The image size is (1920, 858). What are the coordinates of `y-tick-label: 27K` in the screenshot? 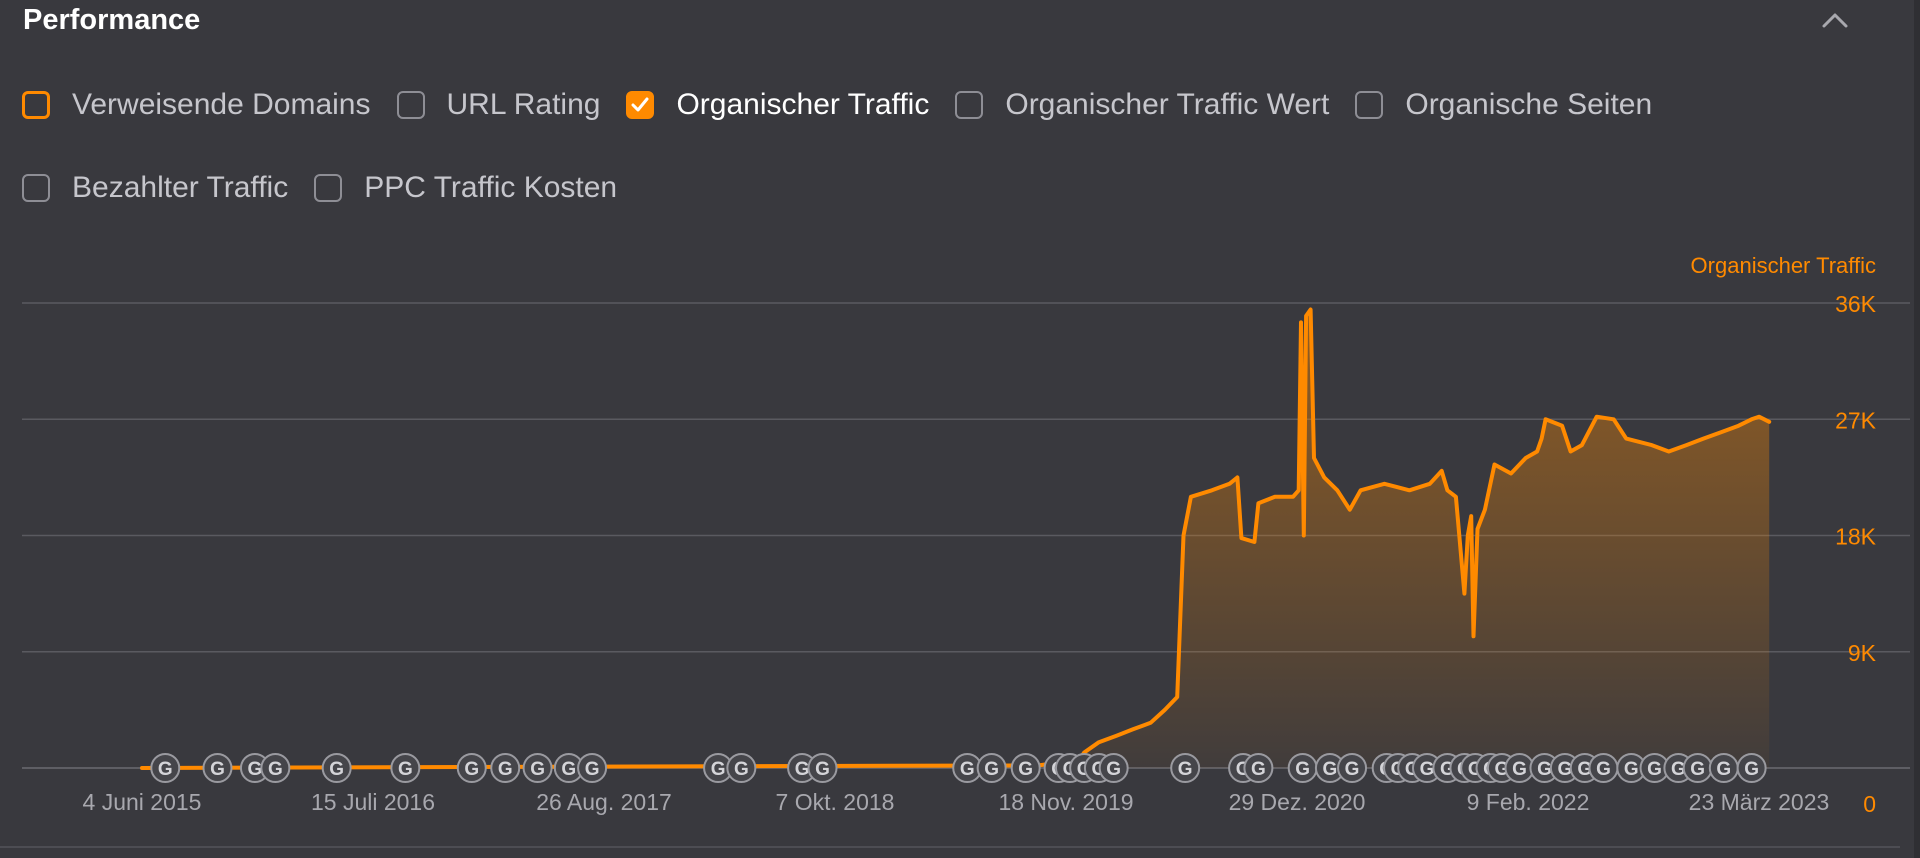 It's located at (1856, 420).